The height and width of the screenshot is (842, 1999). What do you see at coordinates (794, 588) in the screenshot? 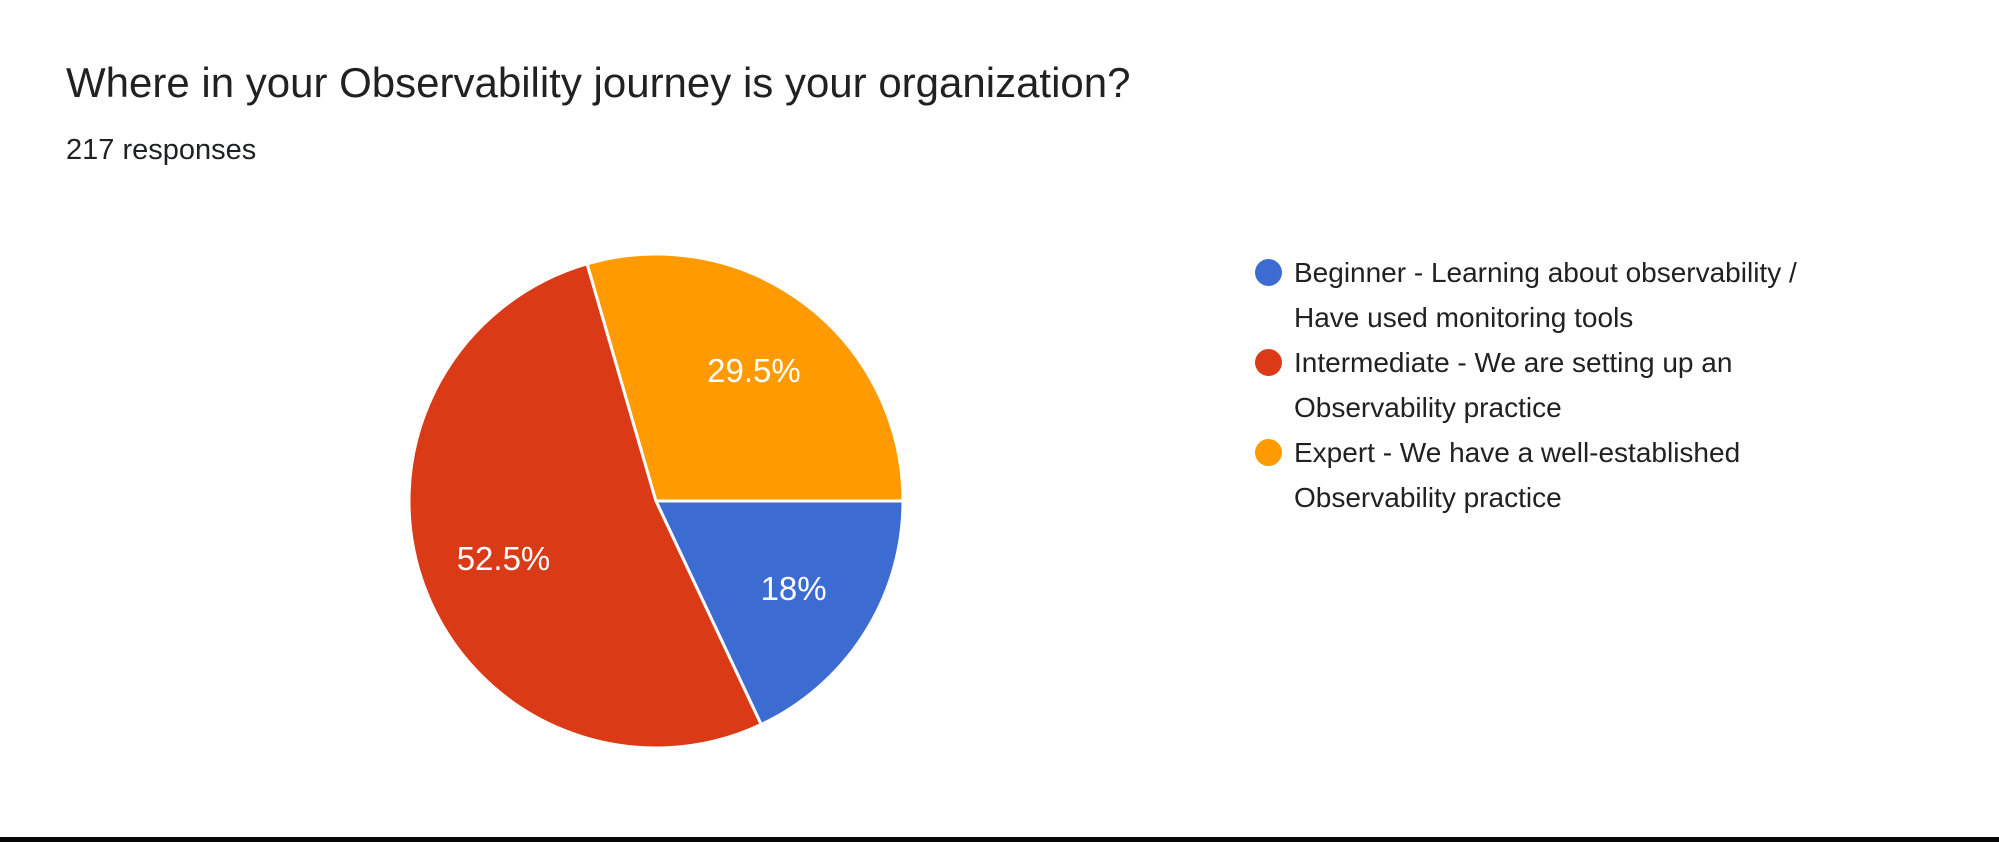
I see `pie-slice-label: 18%` at bounding box center [794, 588].